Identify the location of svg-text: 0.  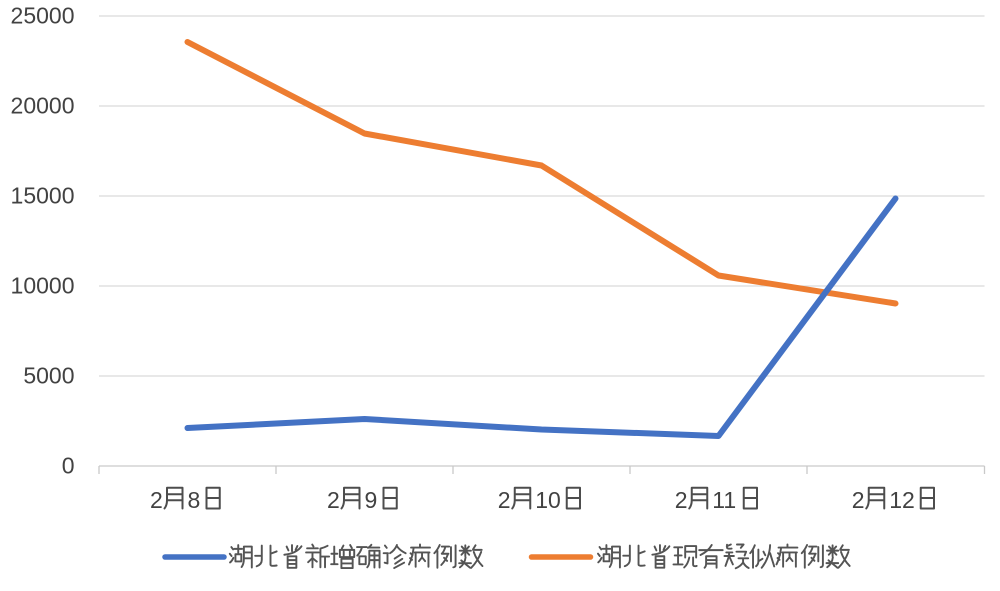
(68, 466).